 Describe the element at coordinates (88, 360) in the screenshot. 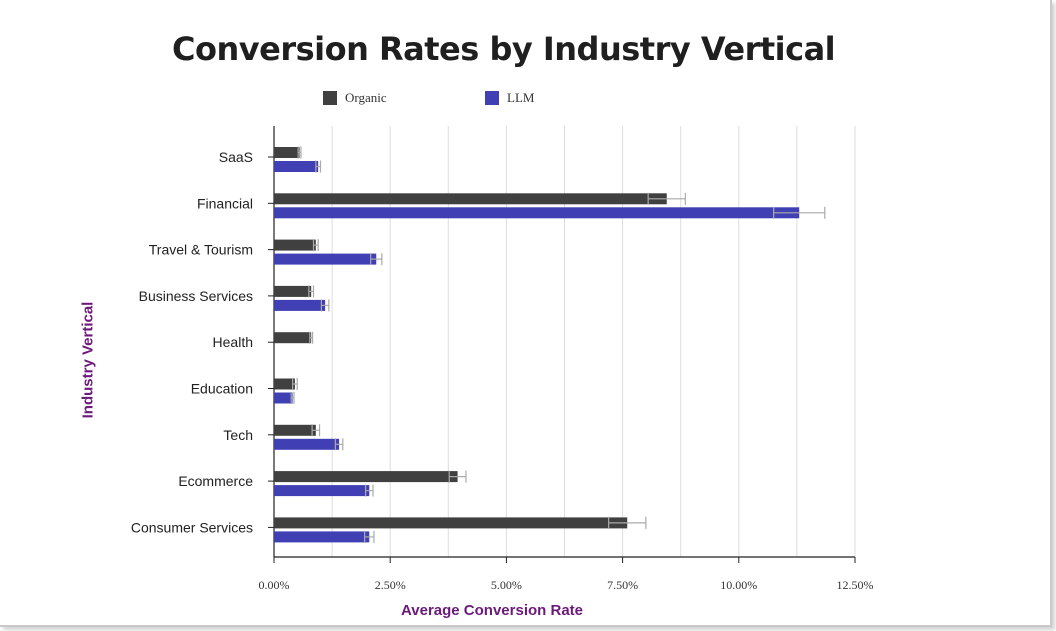

I see `y-axis-title: Industry Vertical` at that location.